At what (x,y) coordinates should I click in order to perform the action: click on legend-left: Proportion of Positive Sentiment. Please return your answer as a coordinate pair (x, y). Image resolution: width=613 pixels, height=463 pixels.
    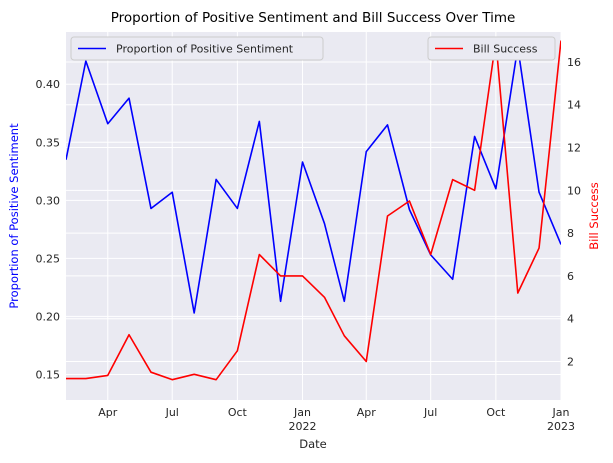
    Looking at the image, I should click on (197, 48).